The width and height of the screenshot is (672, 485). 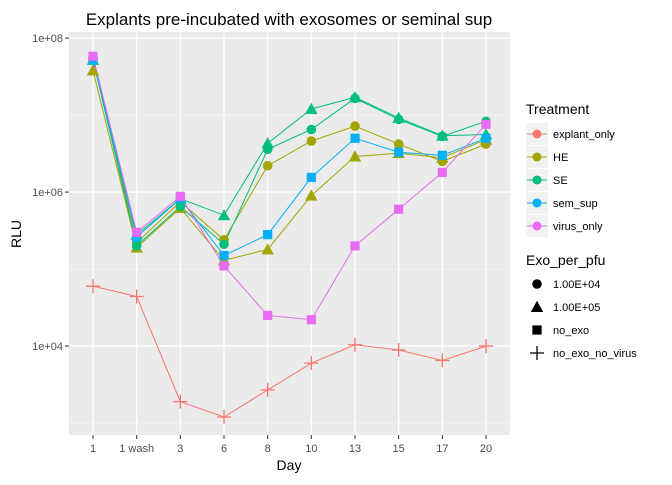 I want to click on y-axis-label: RLU, so click(x=16, y=234).